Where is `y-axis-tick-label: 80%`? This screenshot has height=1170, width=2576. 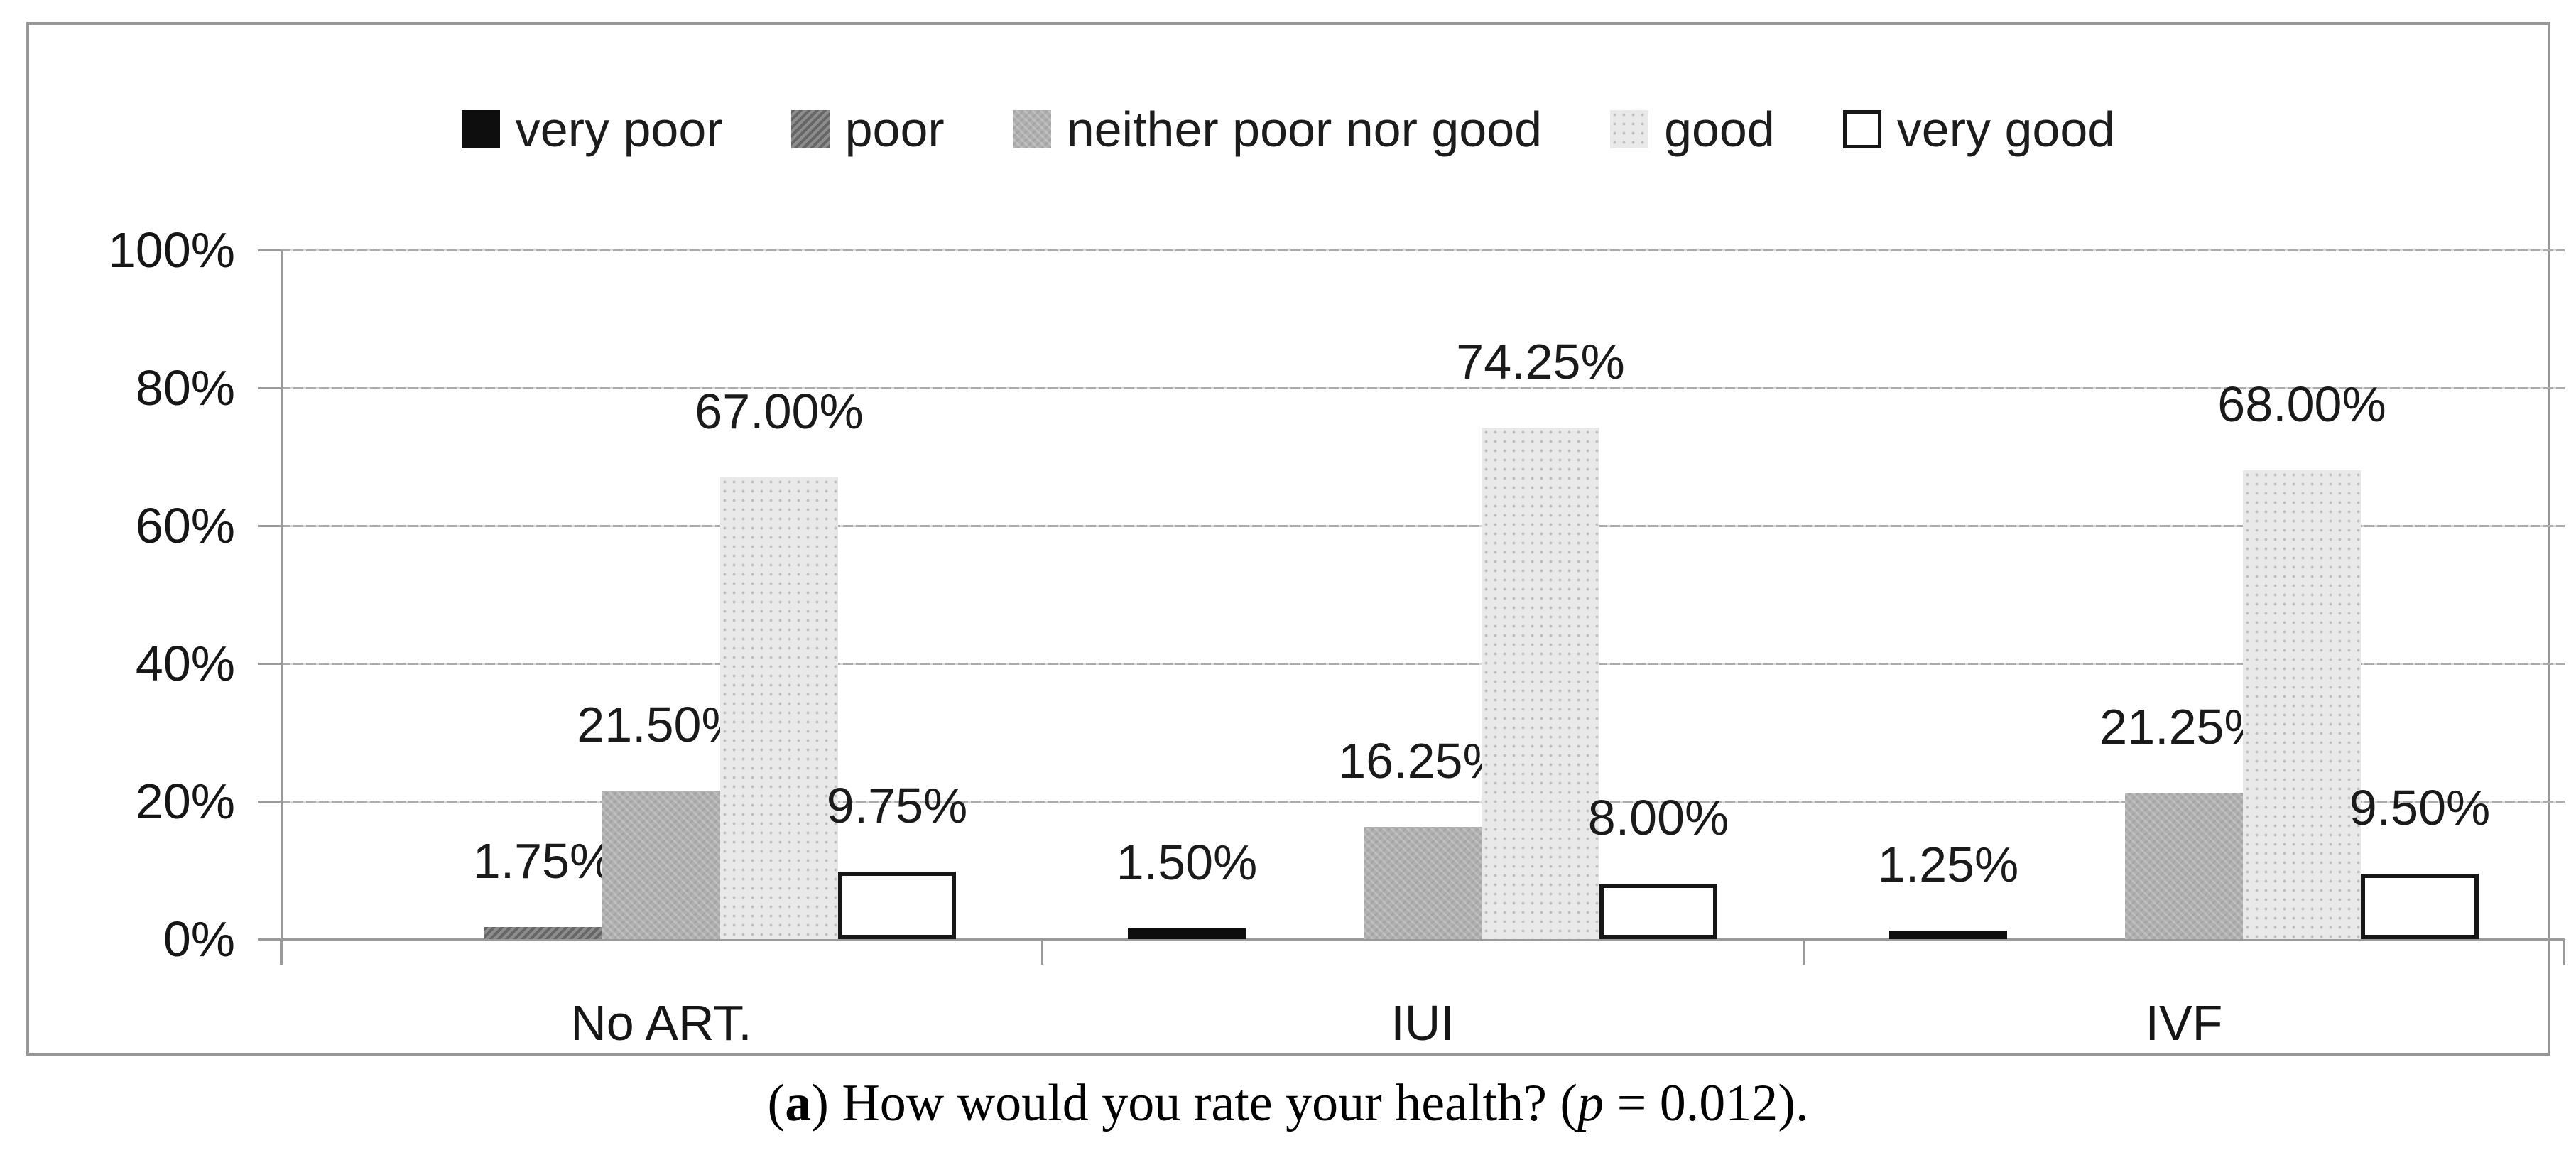 y-axis-tick-label: 80% is located at coordinates (185, 388).